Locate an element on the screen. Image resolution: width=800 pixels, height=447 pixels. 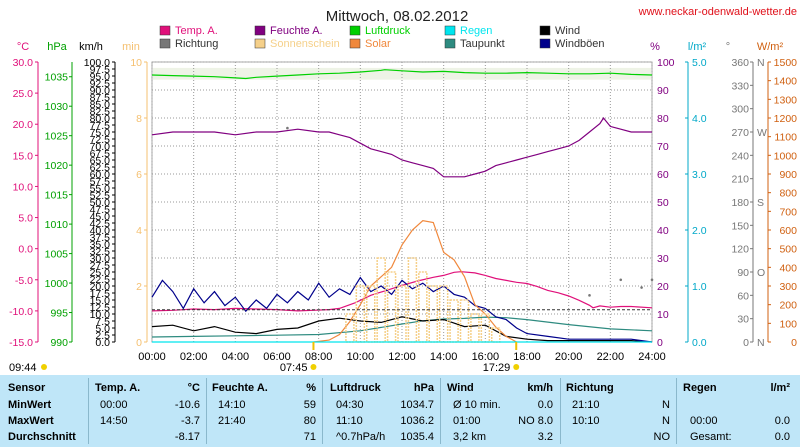
direction-tick-label: 180 is located at coordinates (740, 203).